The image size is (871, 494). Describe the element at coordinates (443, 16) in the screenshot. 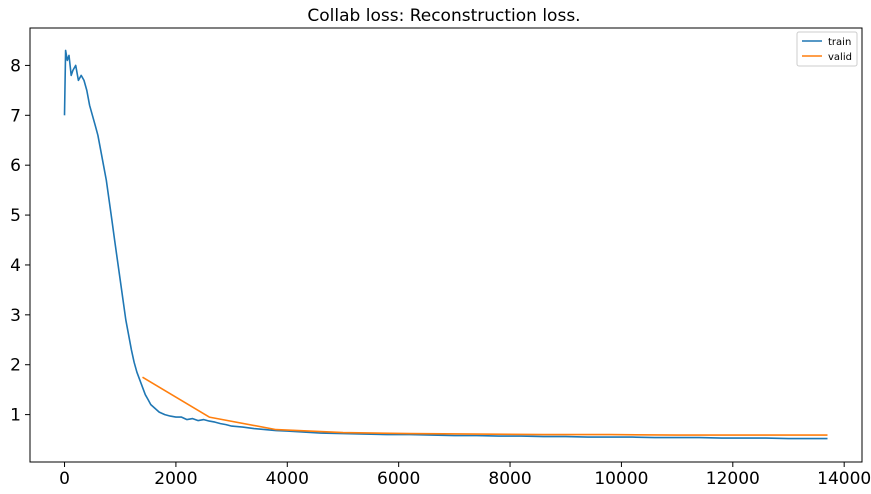

I see `chart-title: Collab loss: Reconstruction loss.` at that location.